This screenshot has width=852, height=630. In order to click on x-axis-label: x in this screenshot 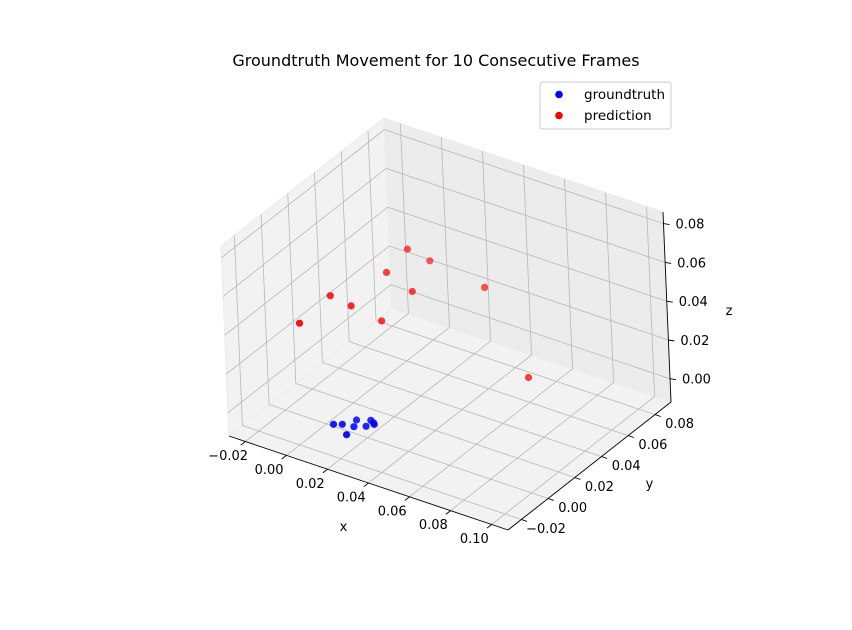, I will do `click(344, 527)`.